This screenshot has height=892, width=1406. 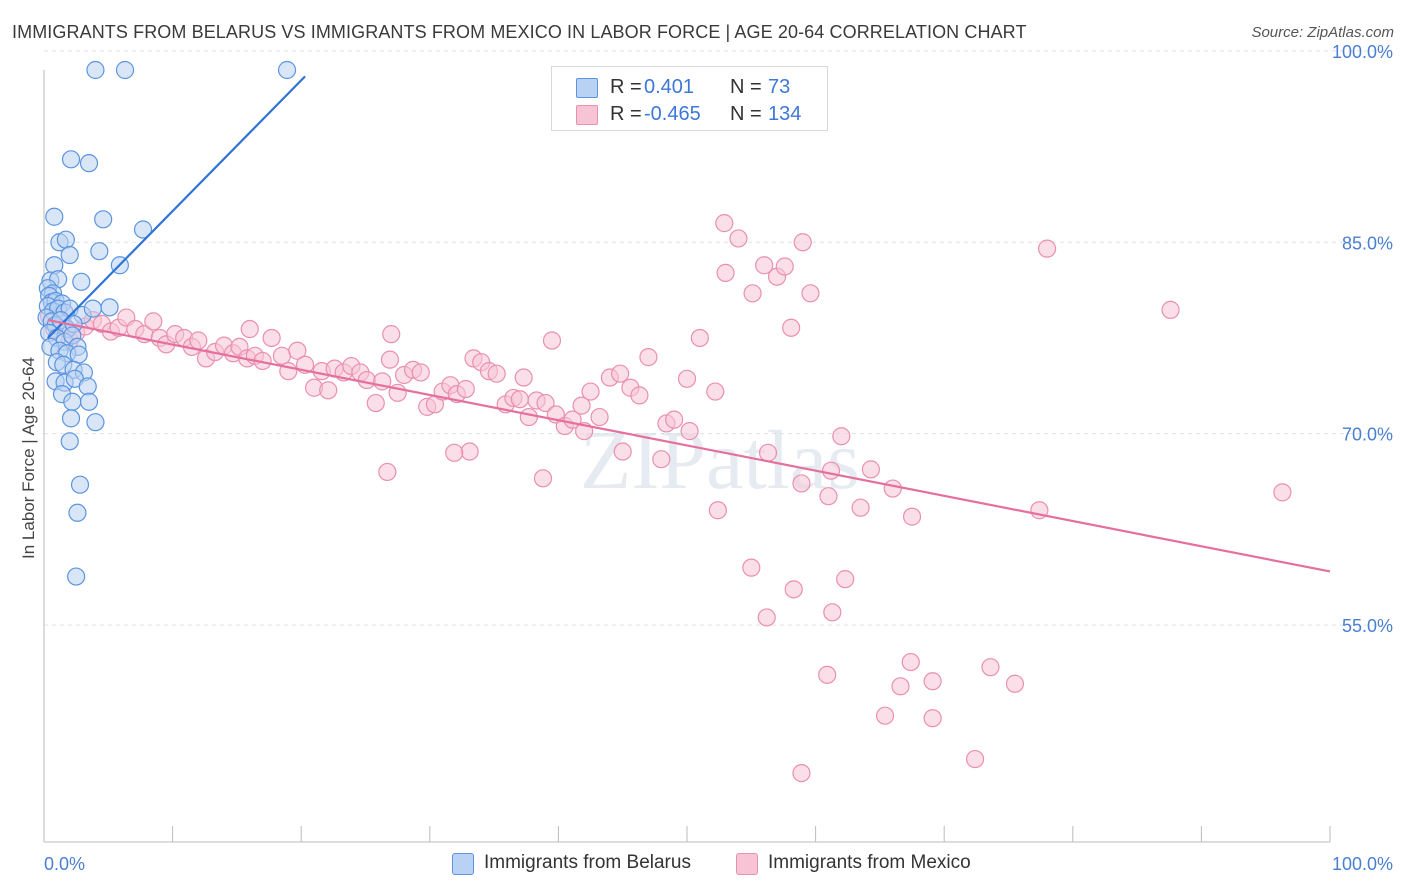 What do you see at coordinates (463, 864) in the screenshot?
I see `legend-swatch-belarus` at bounding box center [463, 864].